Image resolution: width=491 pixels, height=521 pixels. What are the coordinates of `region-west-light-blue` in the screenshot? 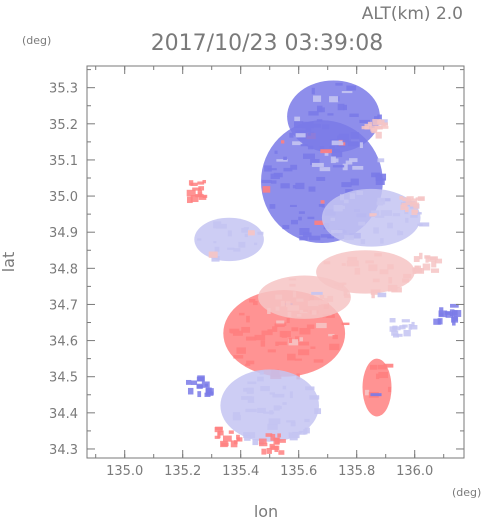 It's located at (229, 239).